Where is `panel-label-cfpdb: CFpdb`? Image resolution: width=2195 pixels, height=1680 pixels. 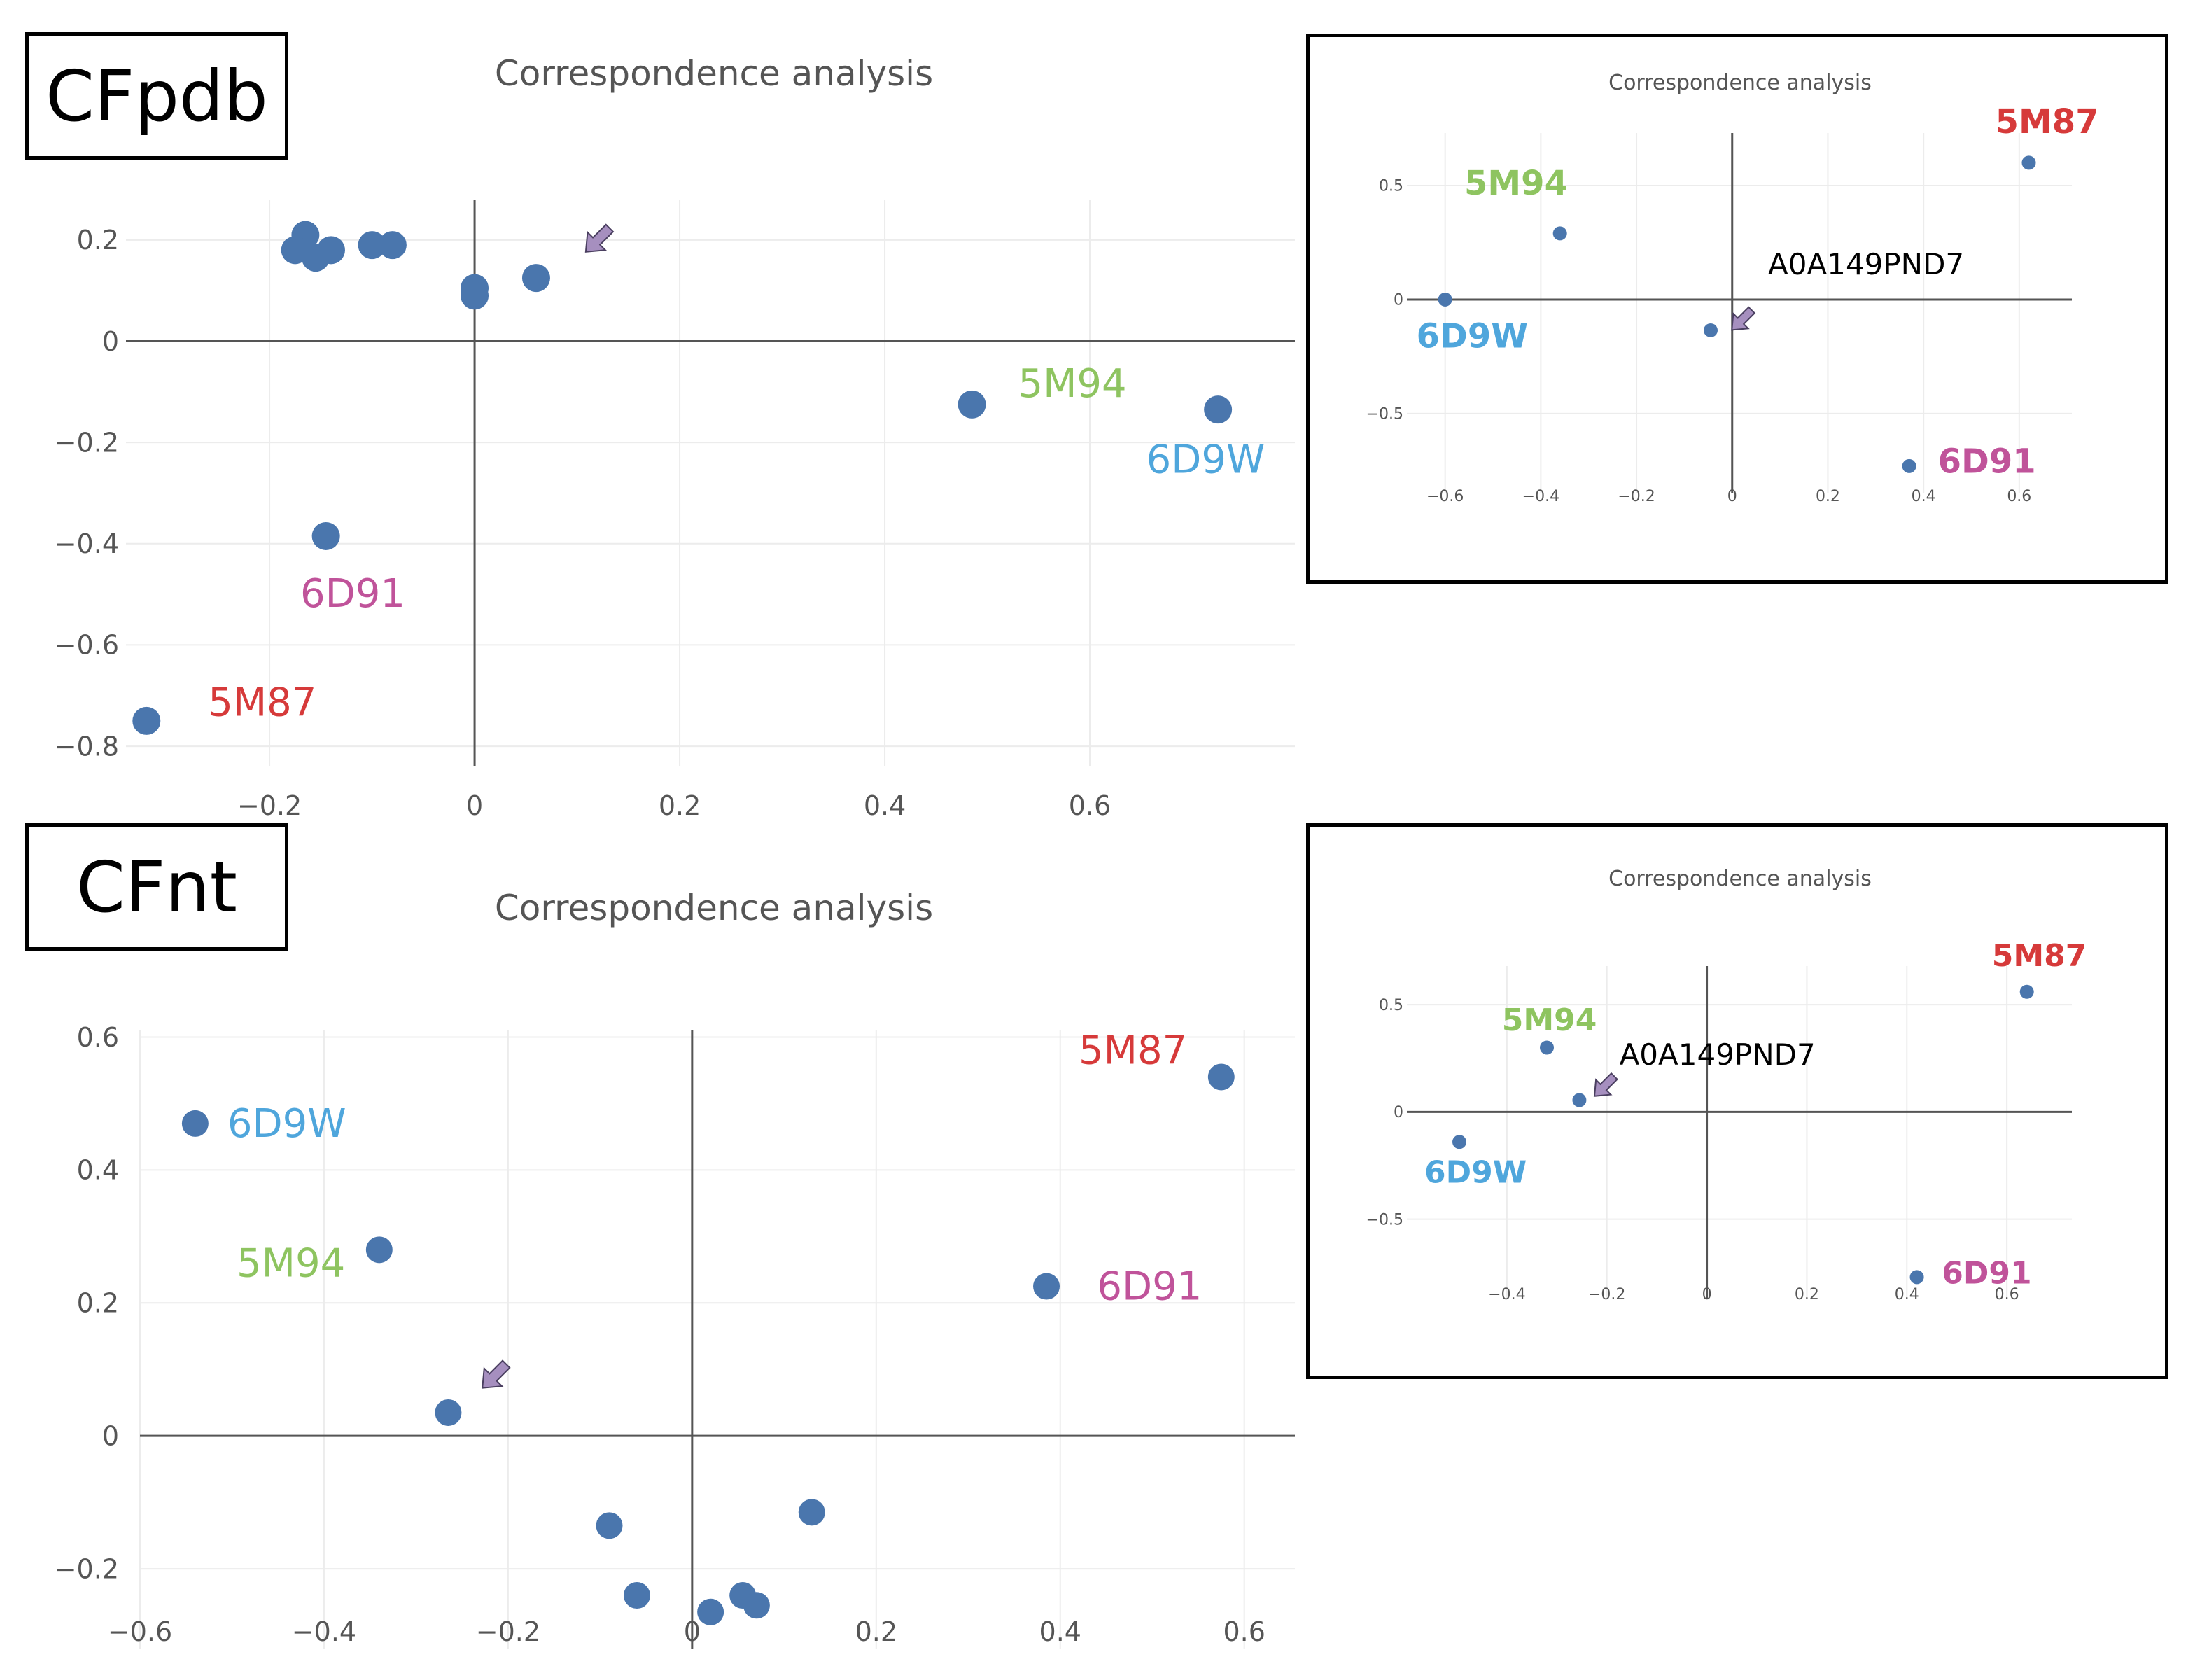 panel-label-cfpdb: CFpdb is located at coordinates (156, 96).